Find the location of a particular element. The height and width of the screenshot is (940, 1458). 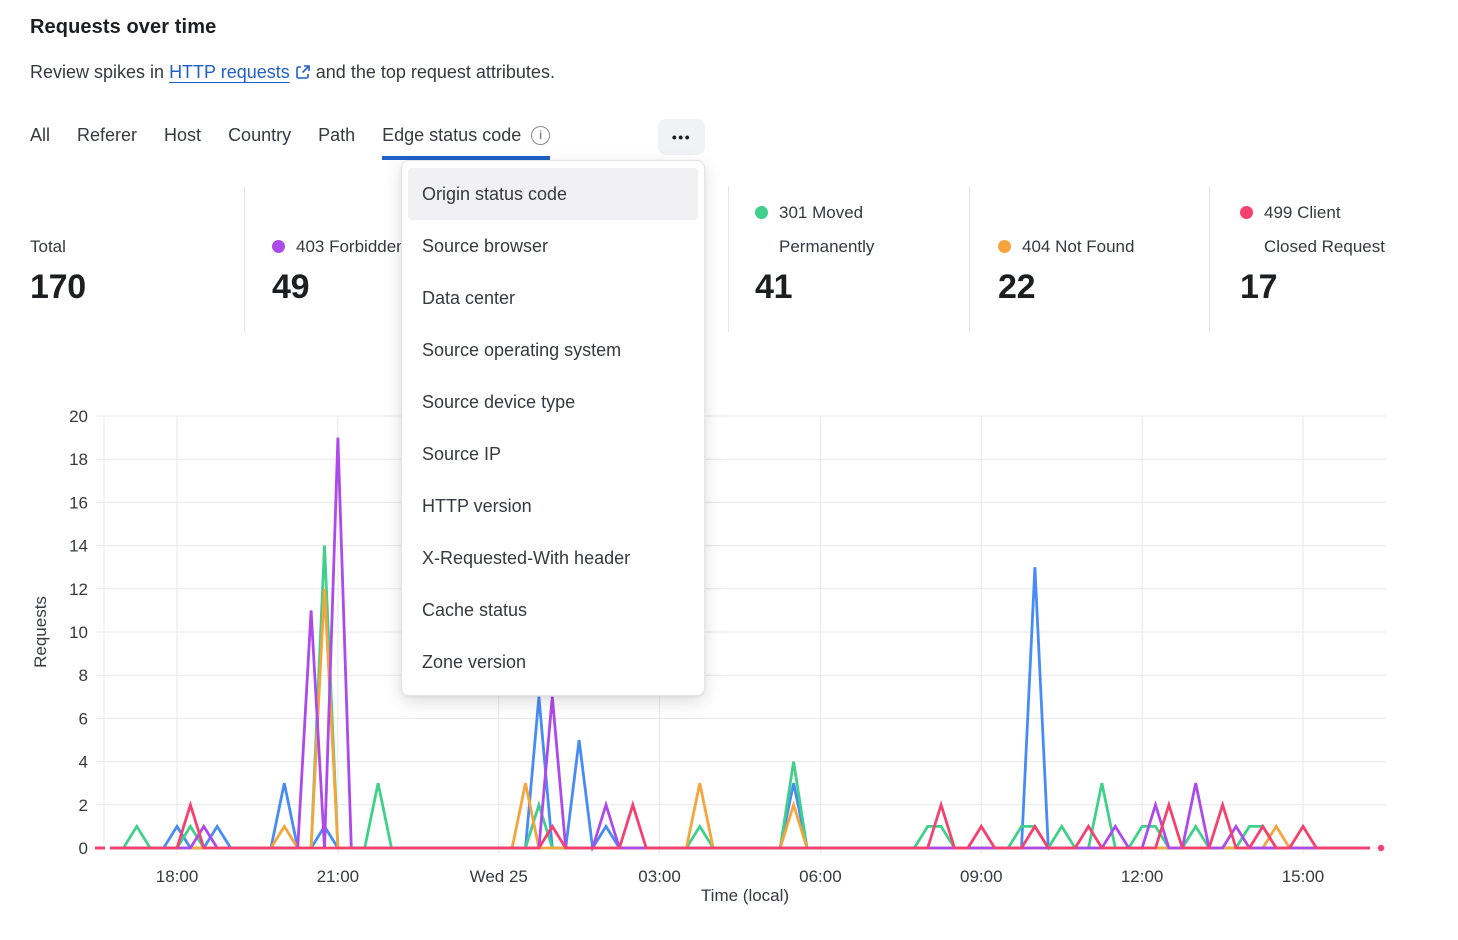

x-tick-label: 12:00 is located at coordinates (1142, 876).